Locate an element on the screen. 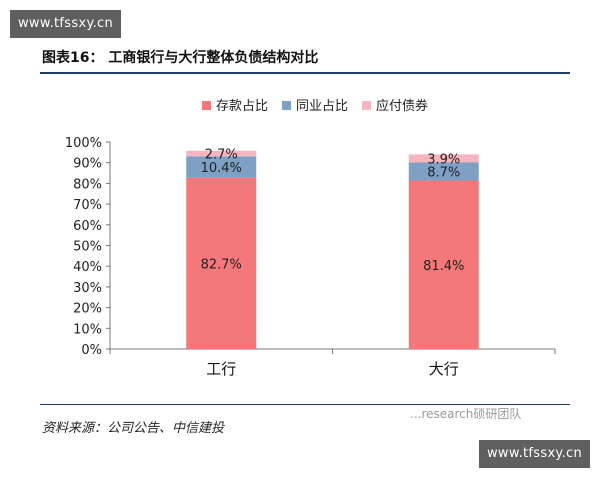 The image size is (600, 480). watermark-bottom: www.tfssxy.cn is located at coordinates (534, 454).